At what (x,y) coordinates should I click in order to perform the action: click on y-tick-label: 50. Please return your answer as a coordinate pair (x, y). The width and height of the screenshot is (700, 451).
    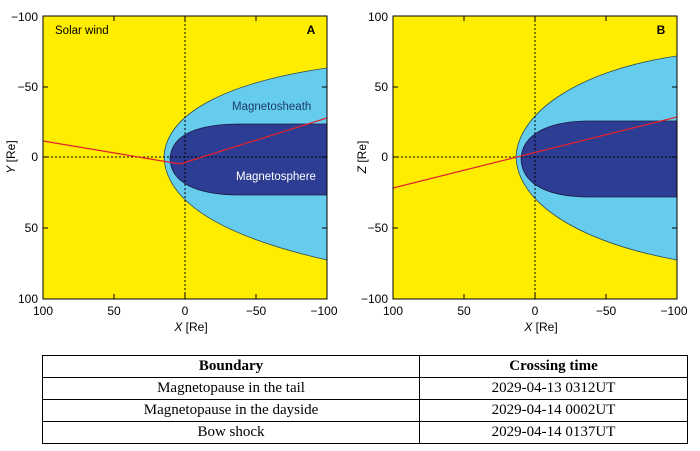
    Looking at the image, I should click on (32, 228).